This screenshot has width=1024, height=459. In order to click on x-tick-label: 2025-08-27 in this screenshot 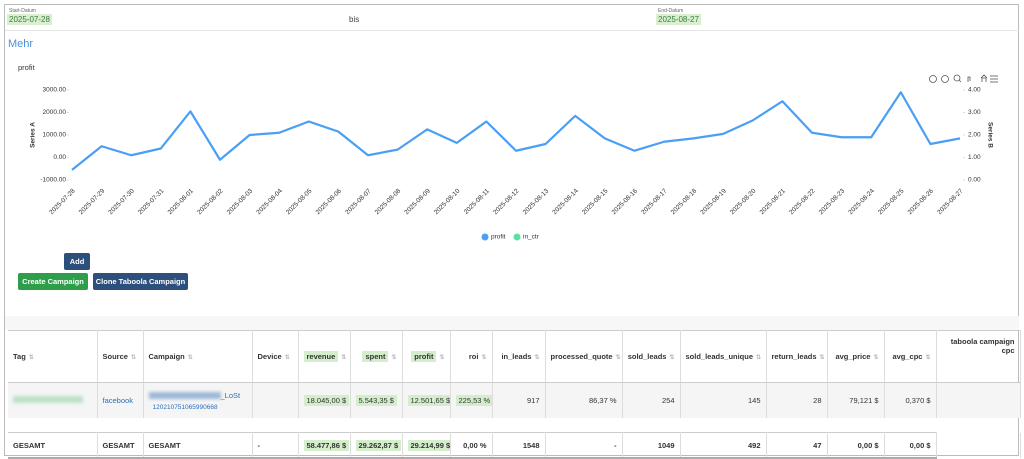, I will do `click(950, 201)`.